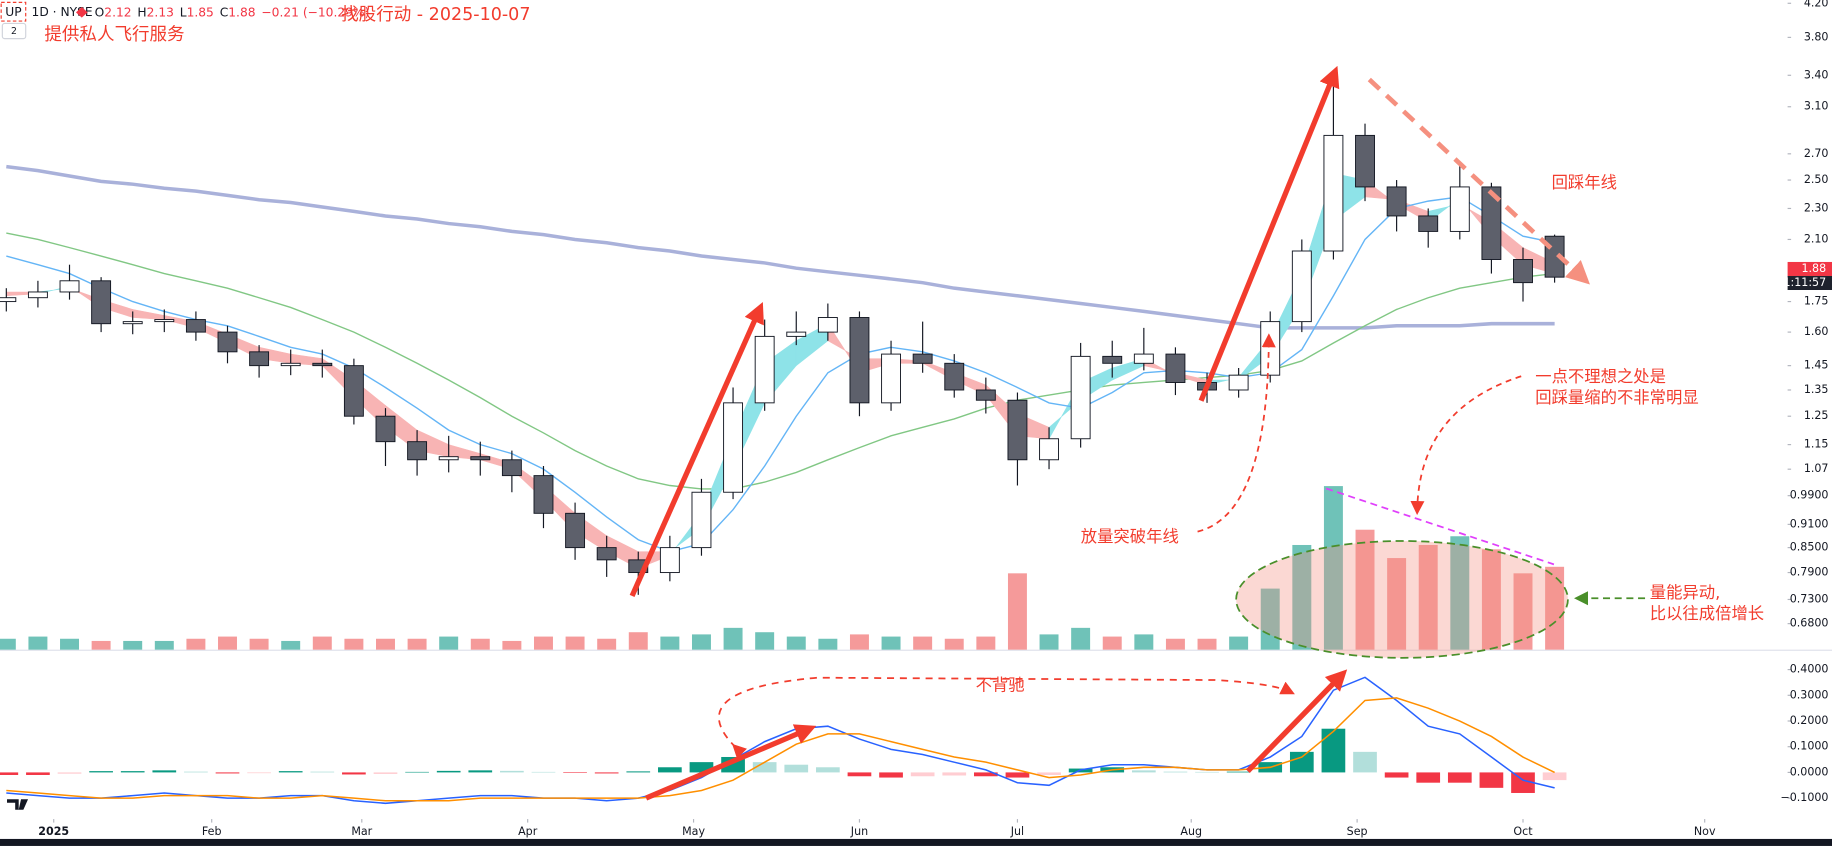 The image size is (1832, 846). What do you see at coordinates (1357, 831) in the screenshot?
I see `x-tick-label: Sep` at bounding box center [1357, 831].